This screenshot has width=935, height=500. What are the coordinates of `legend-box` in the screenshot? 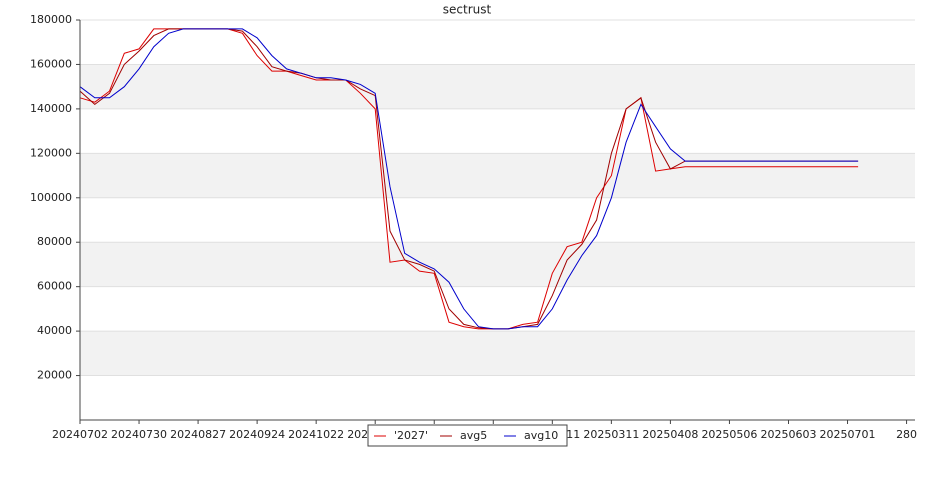 It's located at (467, 435).